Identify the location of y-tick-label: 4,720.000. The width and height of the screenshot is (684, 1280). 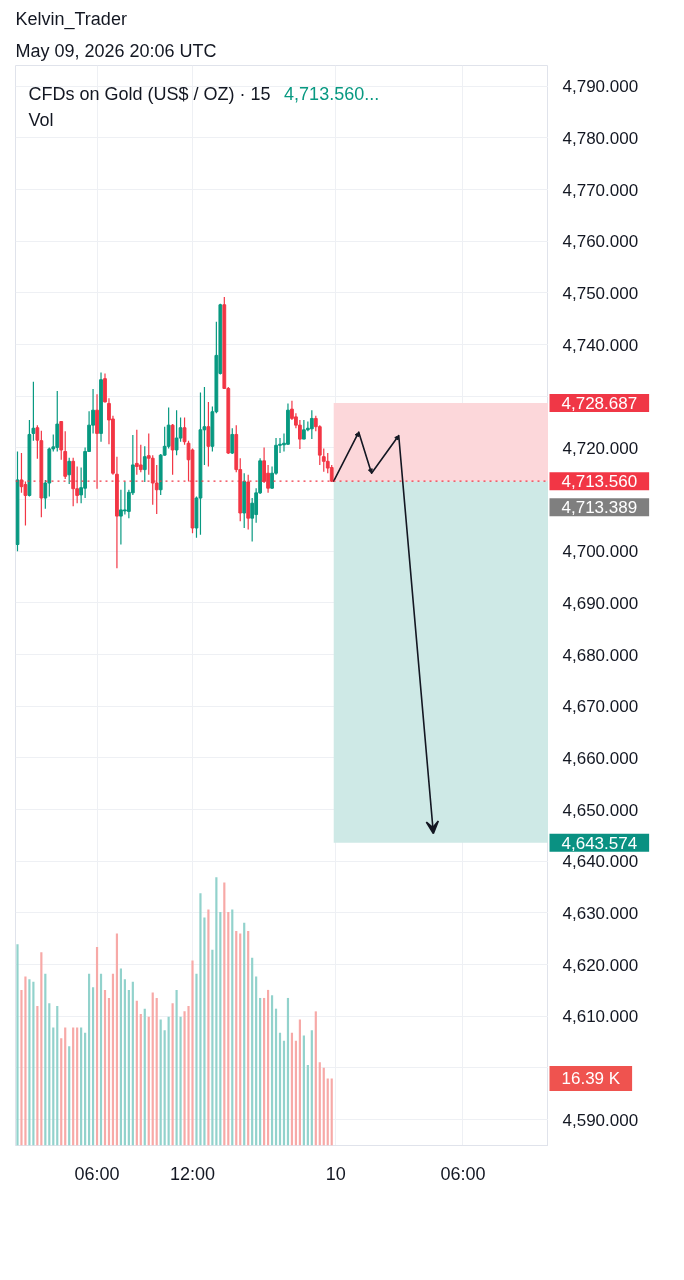
(600, 448).